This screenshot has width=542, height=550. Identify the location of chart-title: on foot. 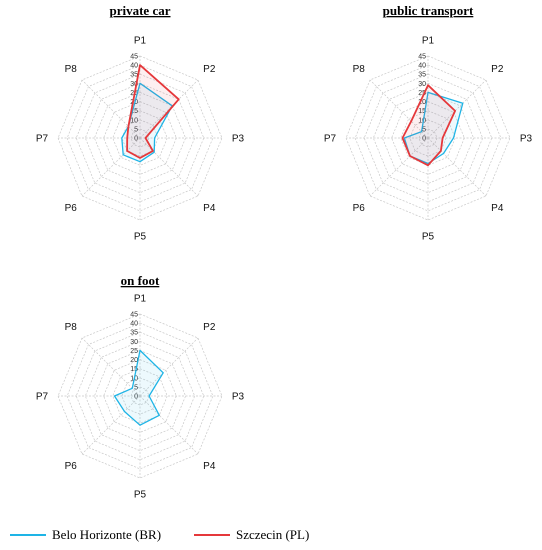
(140, 280).